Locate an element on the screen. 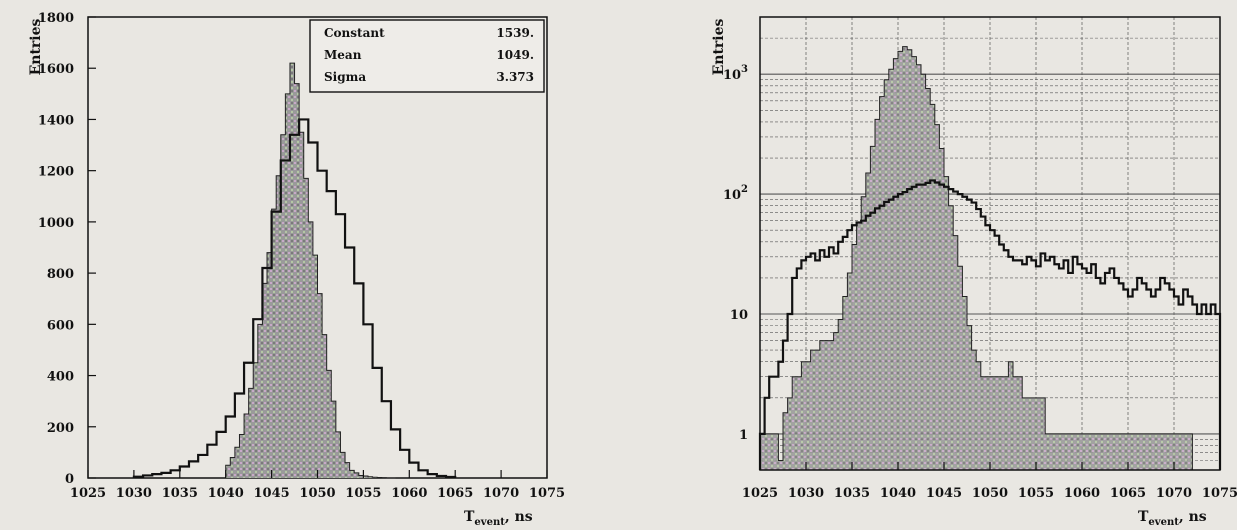  y-tick-label: 10³ is located at coordinates (735, 73).